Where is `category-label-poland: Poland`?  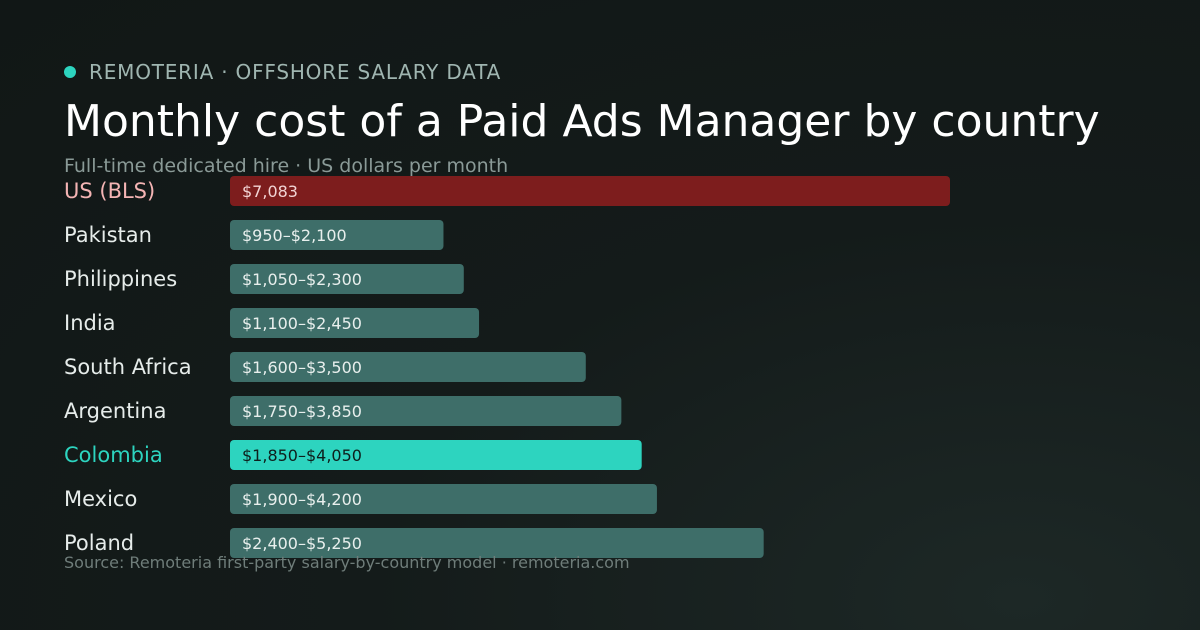 category-label-poland: Poland is located at coordinates (99, 543).